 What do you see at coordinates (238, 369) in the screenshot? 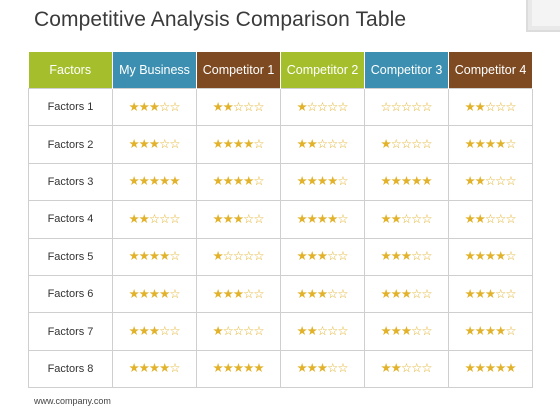
I see `rating-cell: ★★★★★` at bounding box center [238, 369].